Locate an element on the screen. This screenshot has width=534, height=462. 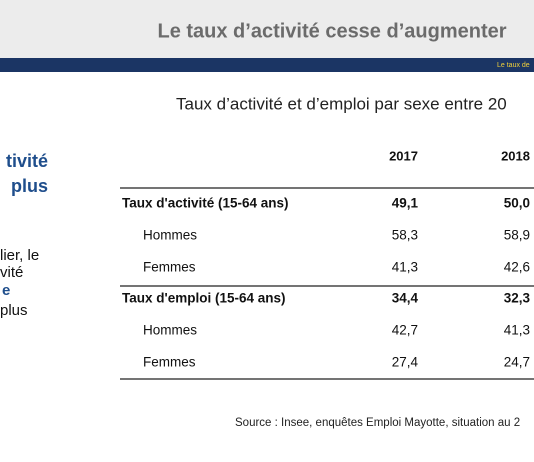
cell: 58,9 is located at coordinates (517, 235).